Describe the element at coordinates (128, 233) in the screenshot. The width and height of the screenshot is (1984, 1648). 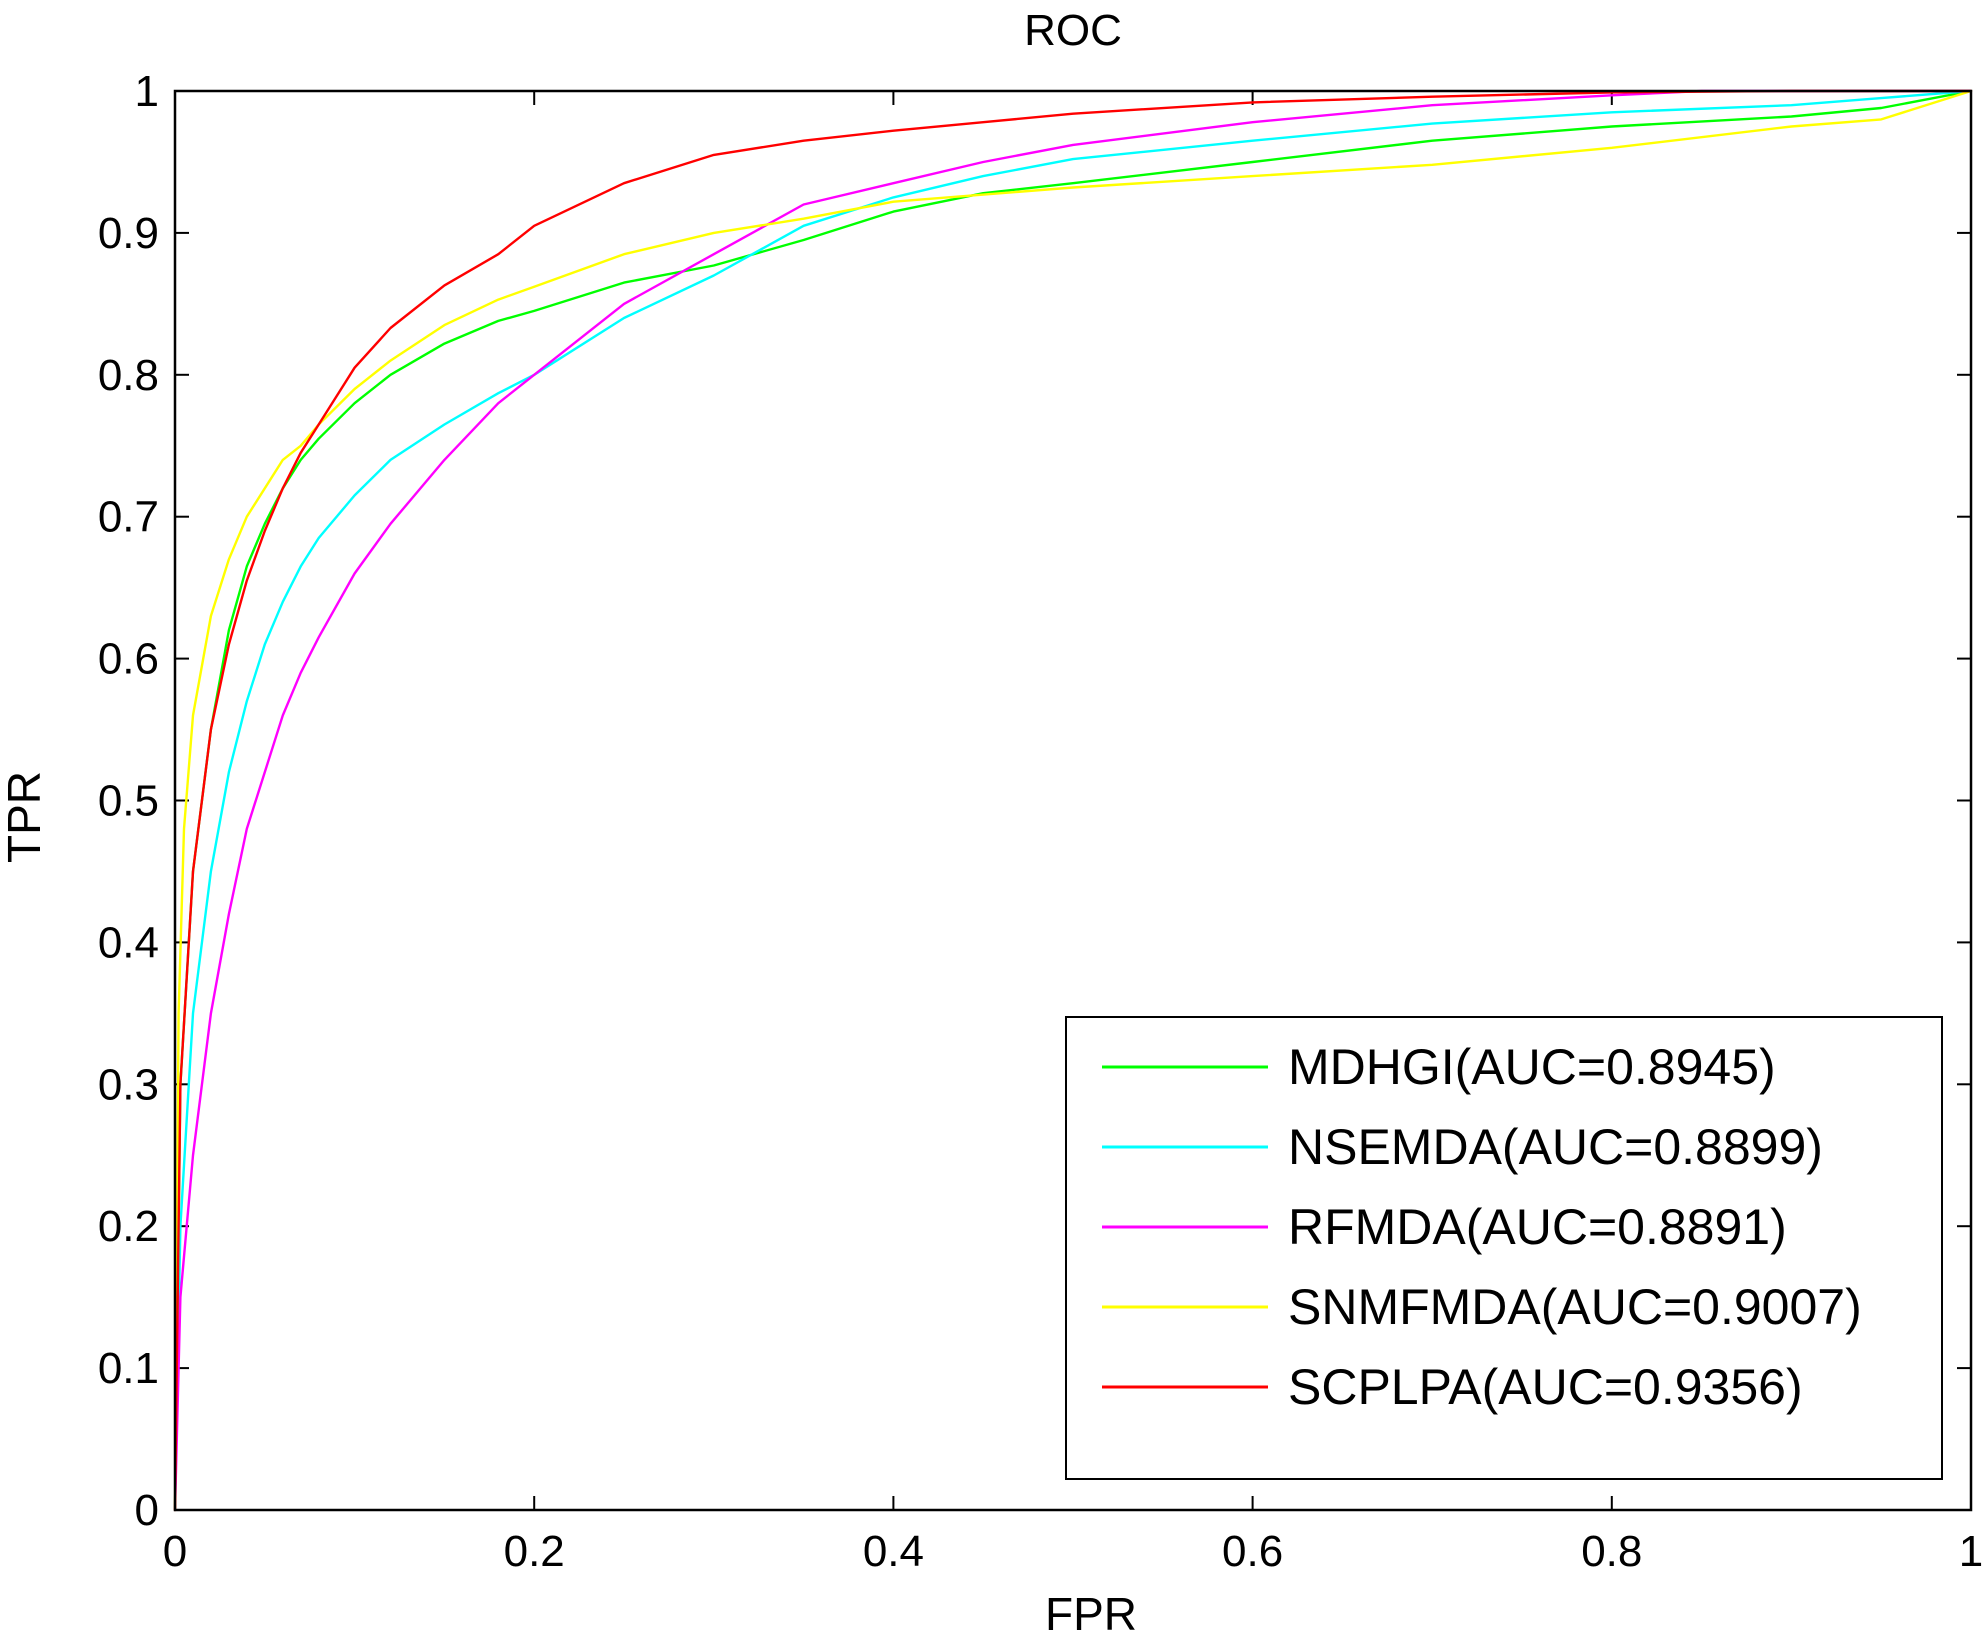
I see `y-tick-label: 0.9` at that location.